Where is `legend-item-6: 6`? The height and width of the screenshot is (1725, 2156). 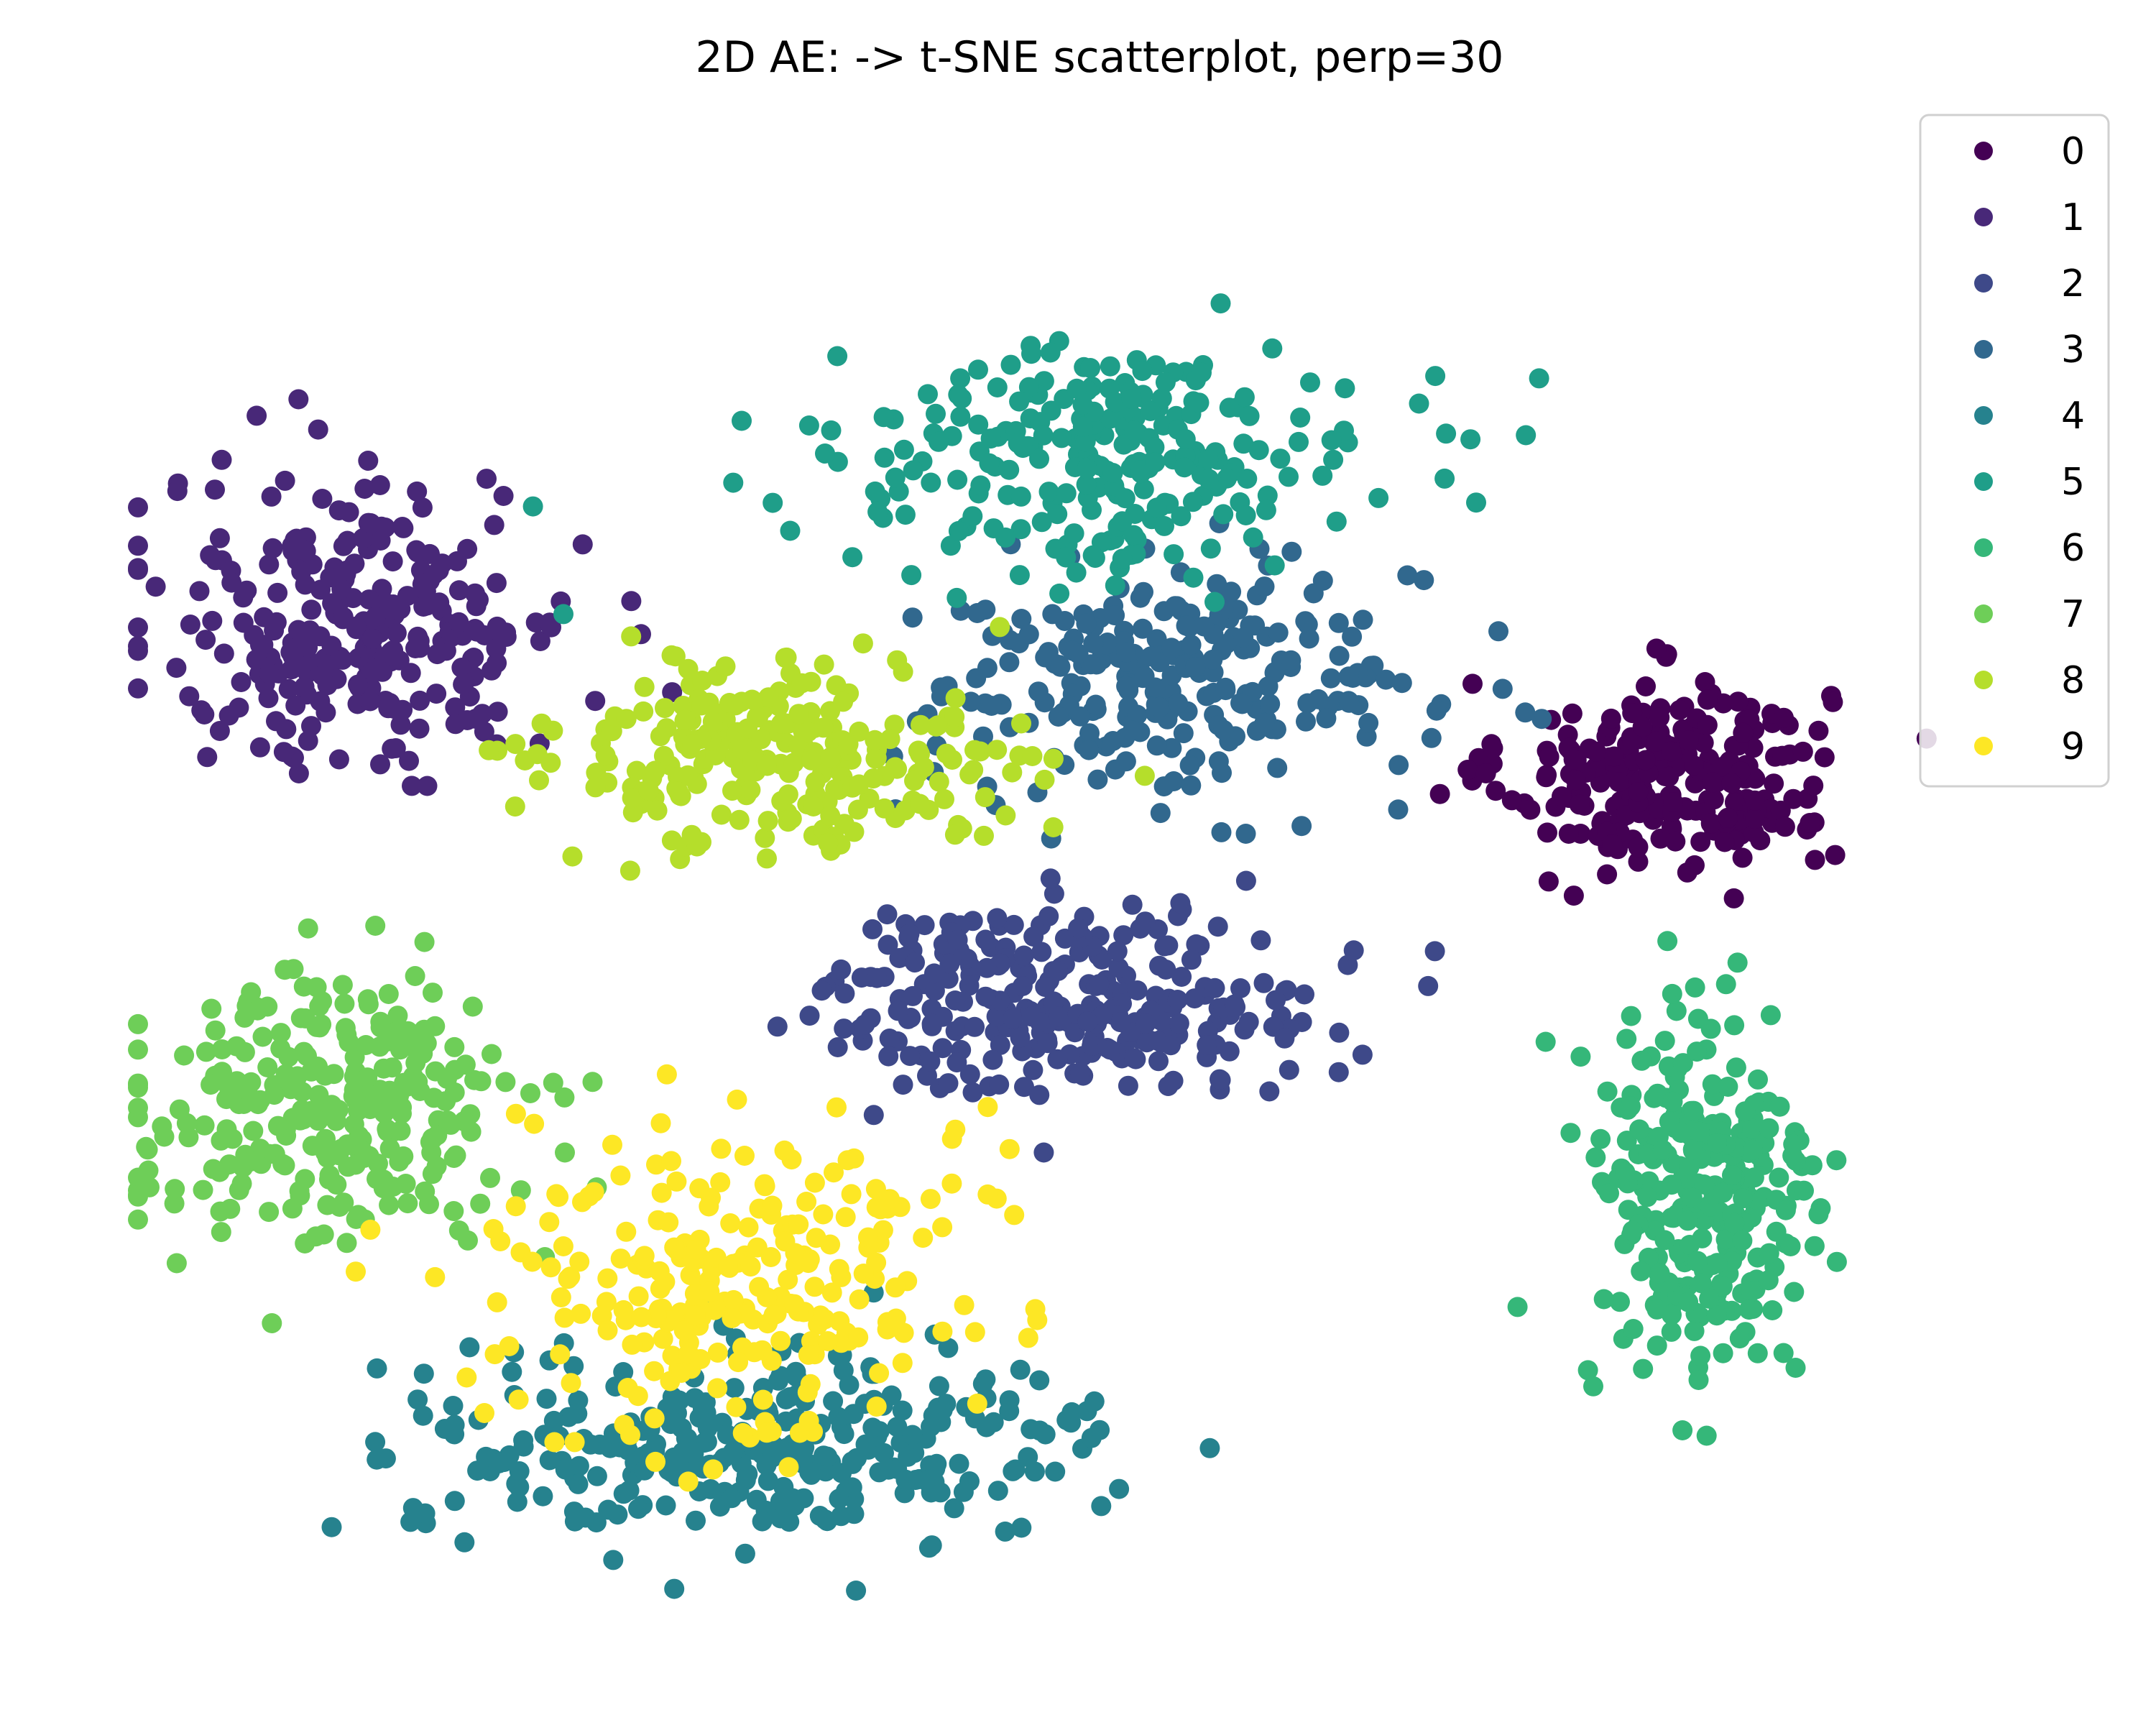 legend-item-6: 6 is located at coordinates (2030, 548).